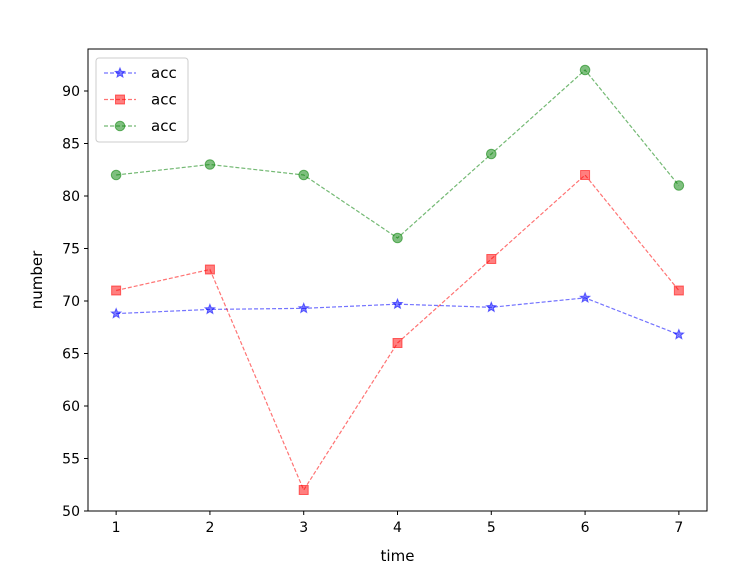 The image size is (745, 572). I want to click on legend-label-2: acc, so click(164, 100).